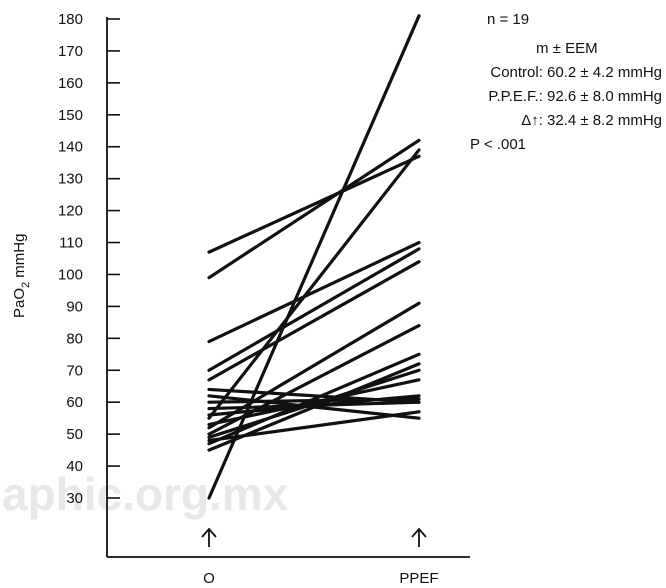  Describe the element at coordinates (19, 258) in the screenshot. I see `y-axis-label-unit: mmHg` at that location.